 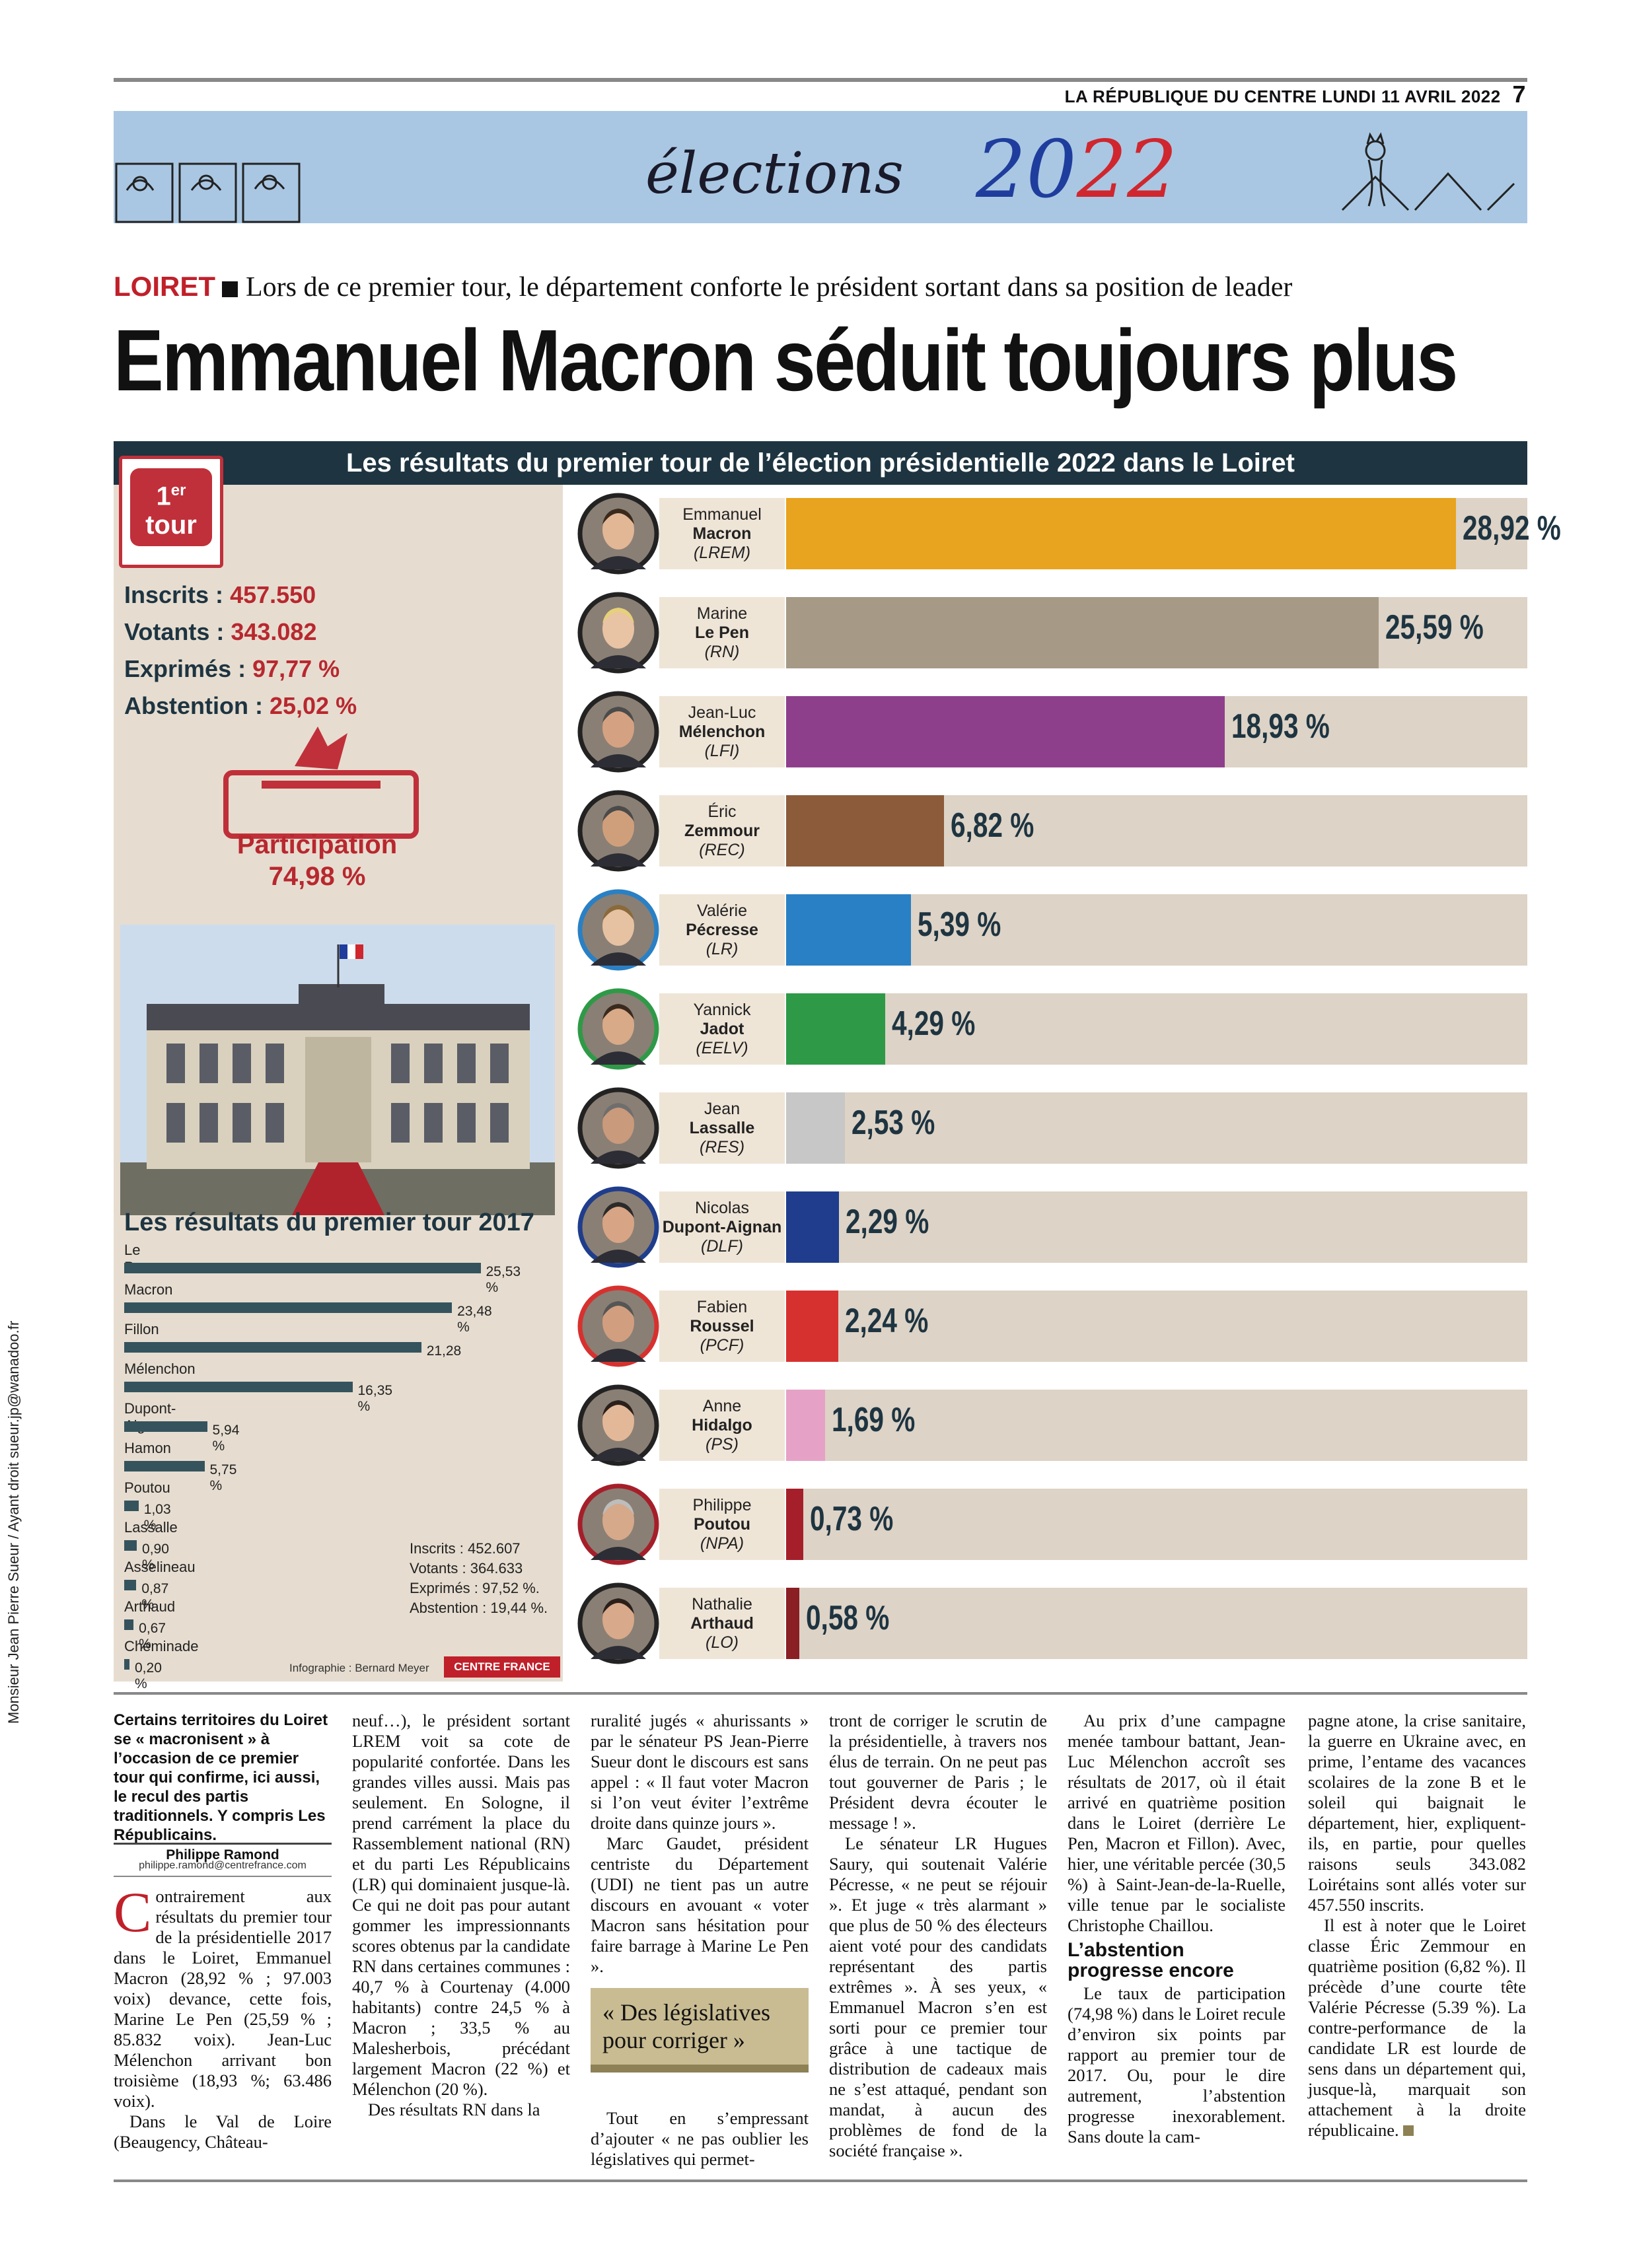 What do you see at coordinates (359, 1668) in the screenshot?
I see `infographic-credit: Infographie : Bernard Meyer` at bounding box center [359, 1668].